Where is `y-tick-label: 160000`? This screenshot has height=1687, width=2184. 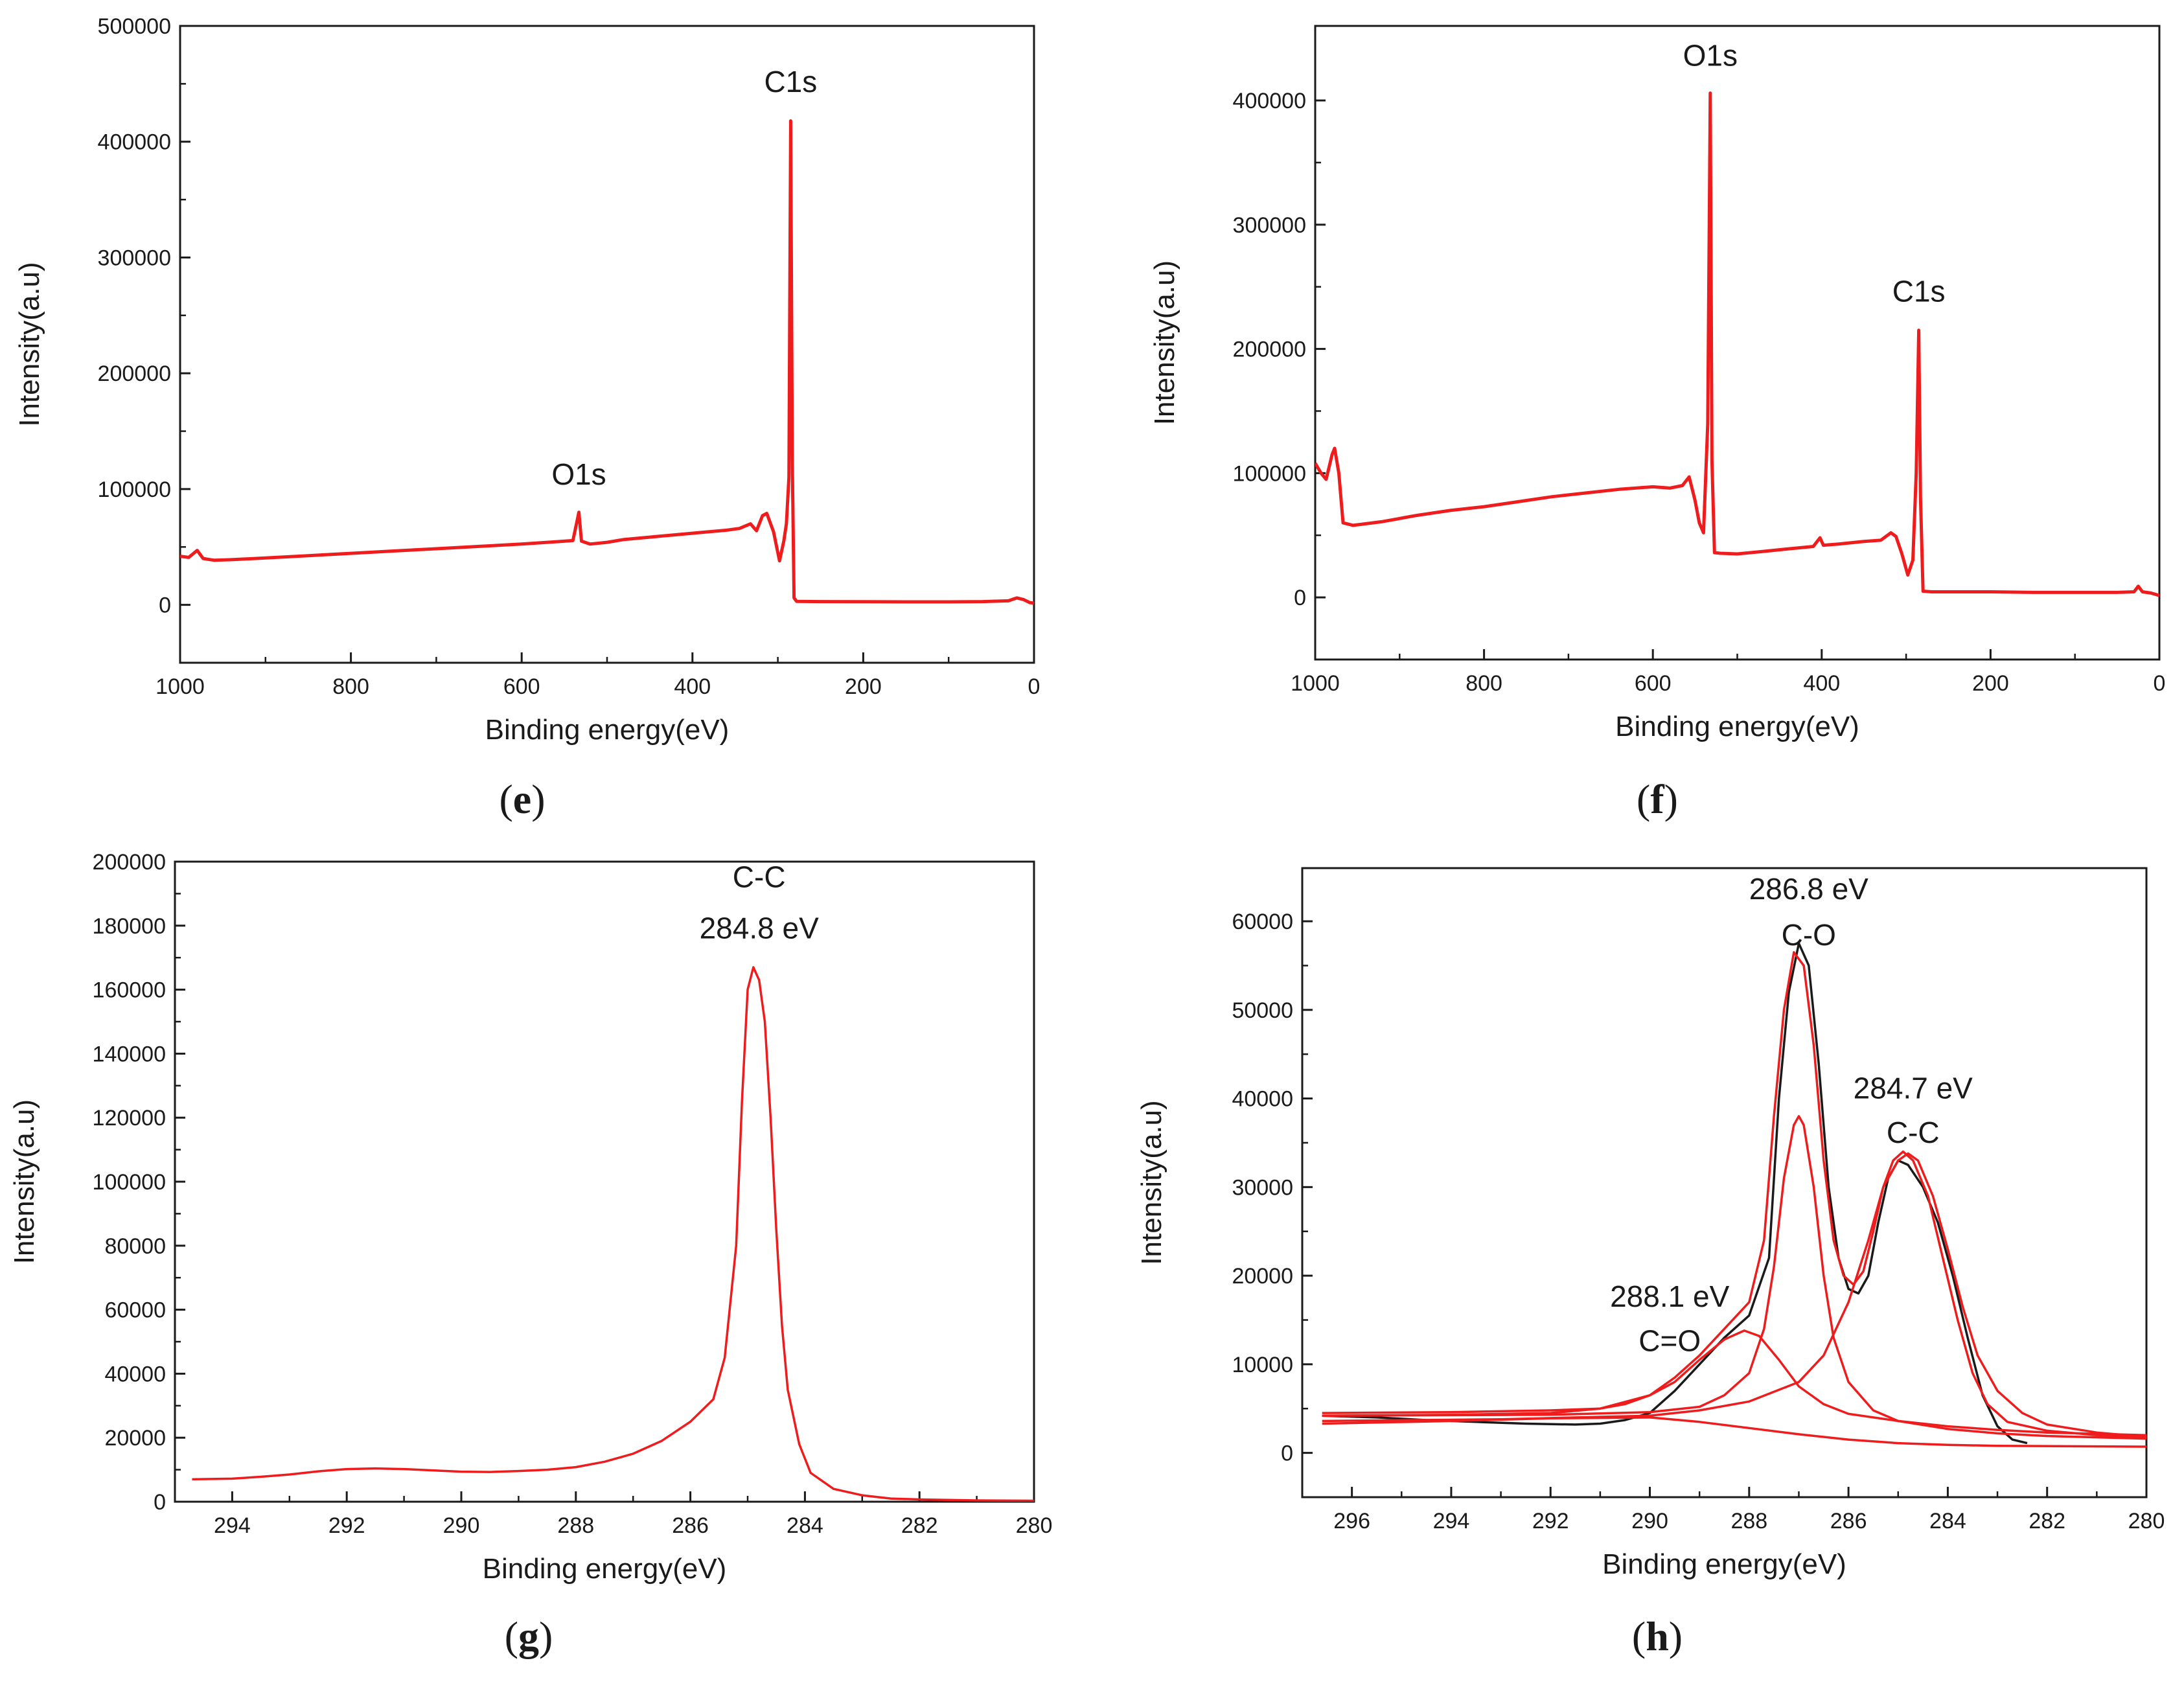
y-tick-label: 160000 is located at coordinates (129, 990).